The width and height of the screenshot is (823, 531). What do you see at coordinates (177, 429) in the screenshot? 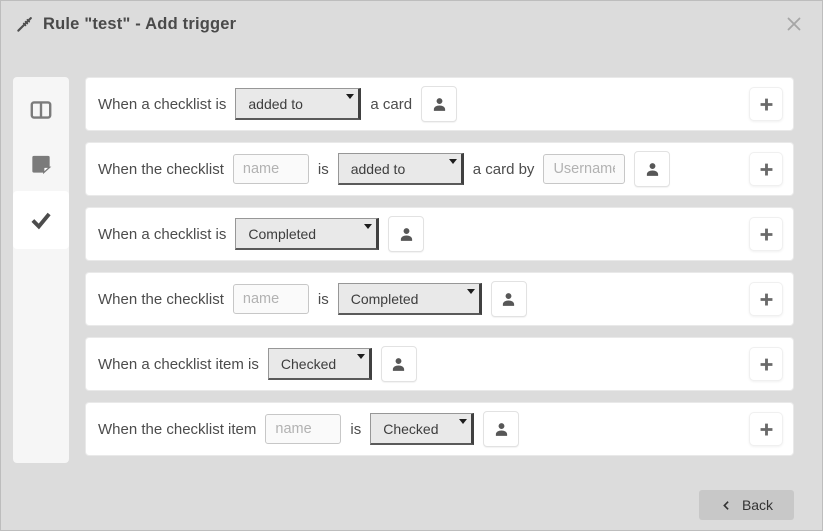
I see `row-label: When the checklist item` at bounding box center [177, 429].